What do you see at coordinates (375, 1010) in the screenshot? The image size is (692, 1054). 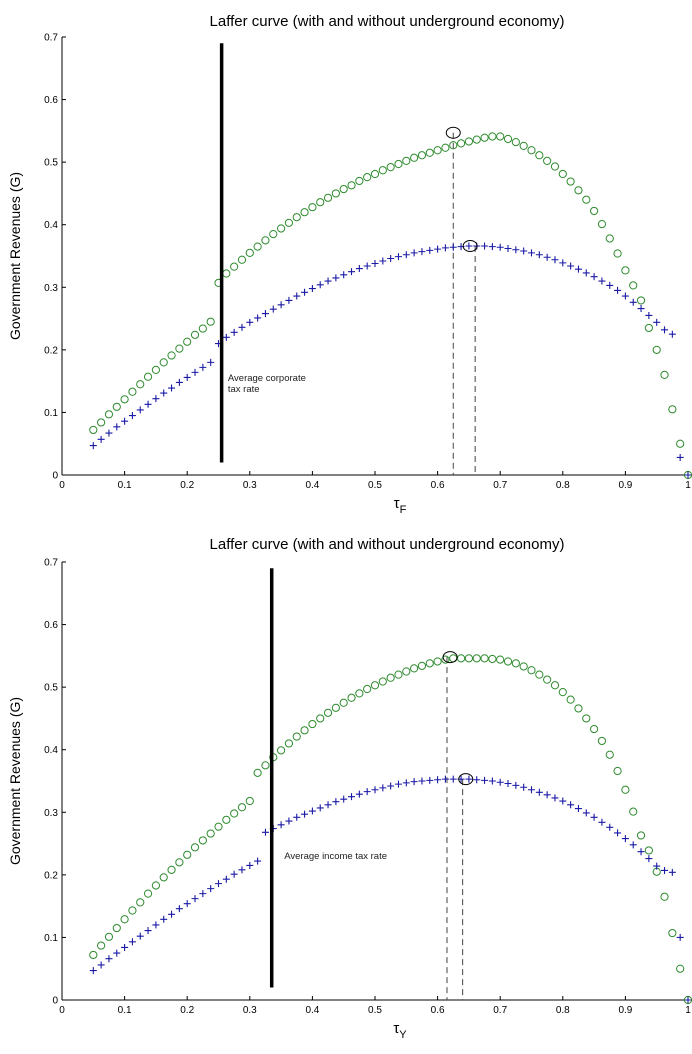 I see `x-tick-label: 0.5` at bounding box center [375, 1010].